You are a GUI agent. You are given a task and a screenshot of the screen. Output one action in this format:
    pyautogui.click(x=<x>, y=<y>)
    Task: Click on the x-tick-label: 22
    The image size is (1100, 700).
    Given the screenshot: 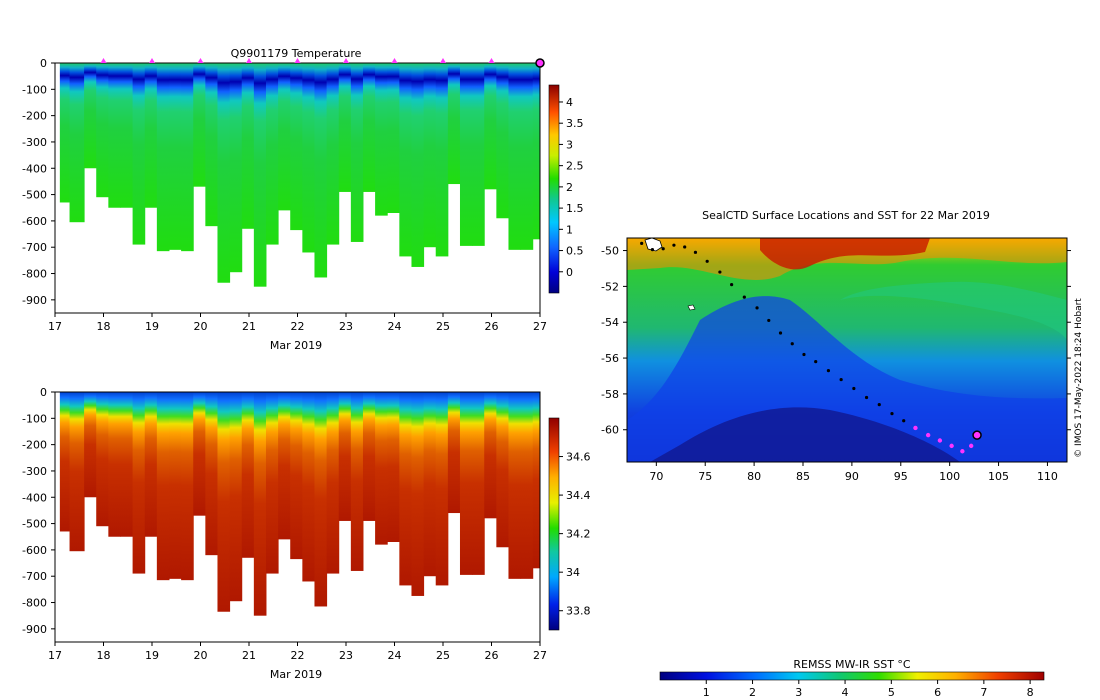 What is the action you would take?
    pyautogui.click(x=298, y=655)
    